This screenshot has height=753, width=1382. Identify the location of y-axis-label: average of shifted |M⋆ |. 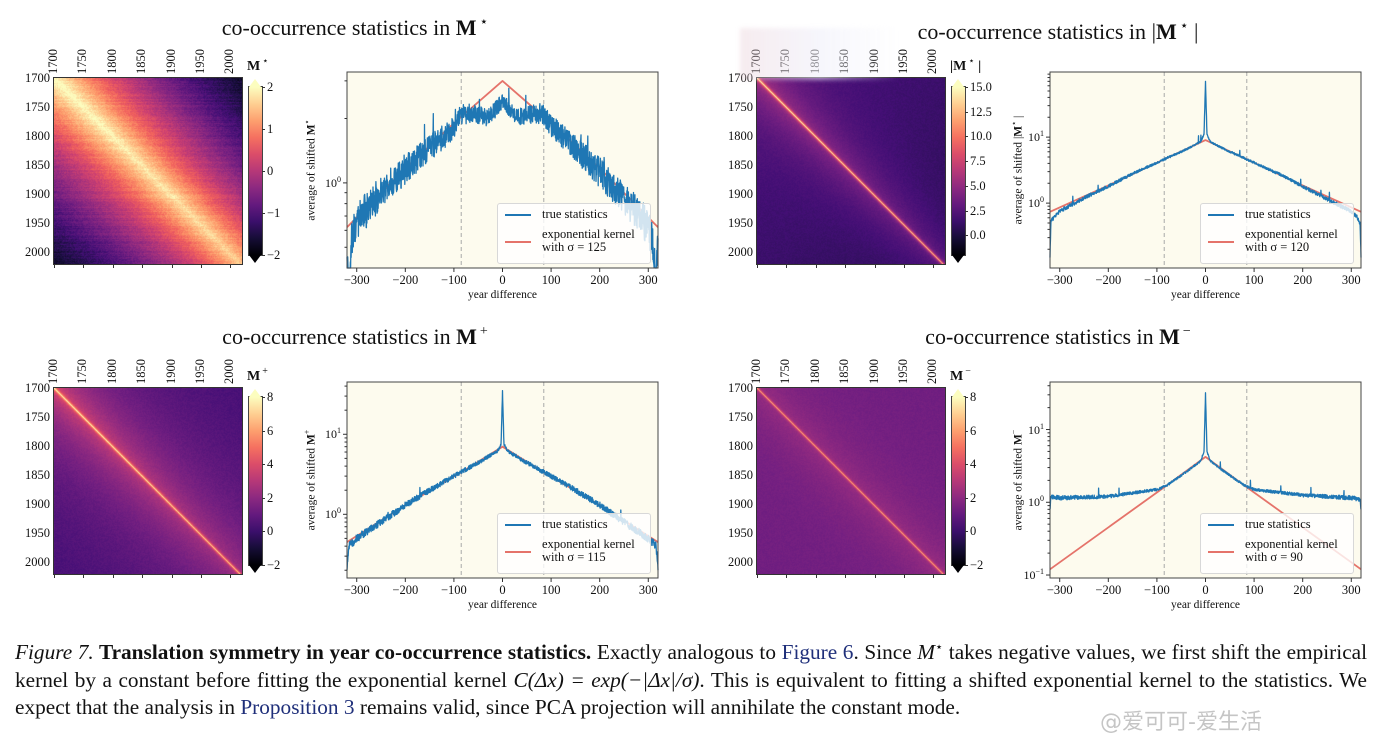
(1017, 170).